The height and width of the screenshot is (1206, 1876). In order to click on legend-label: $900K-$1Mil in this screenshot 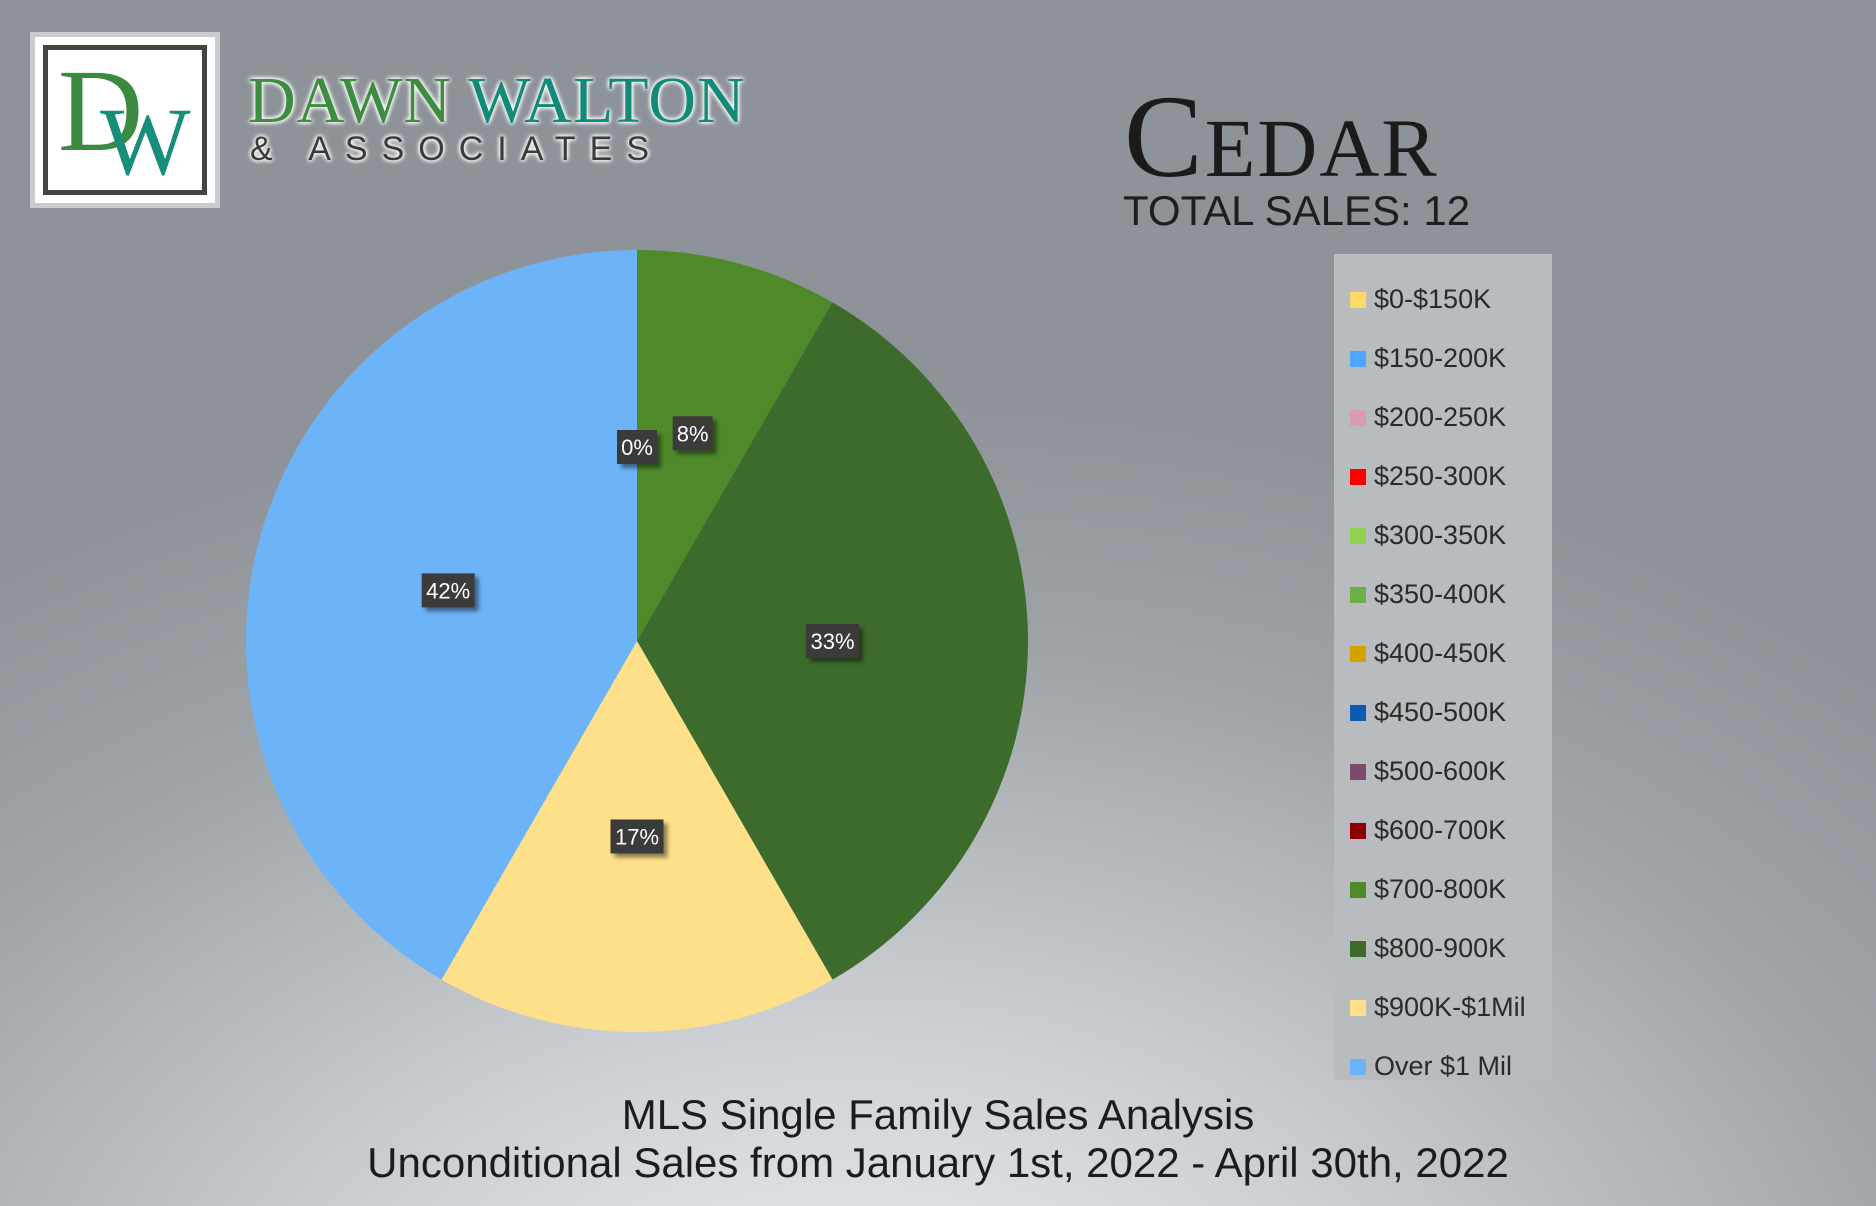, I will do `click(1450, 1007)`.